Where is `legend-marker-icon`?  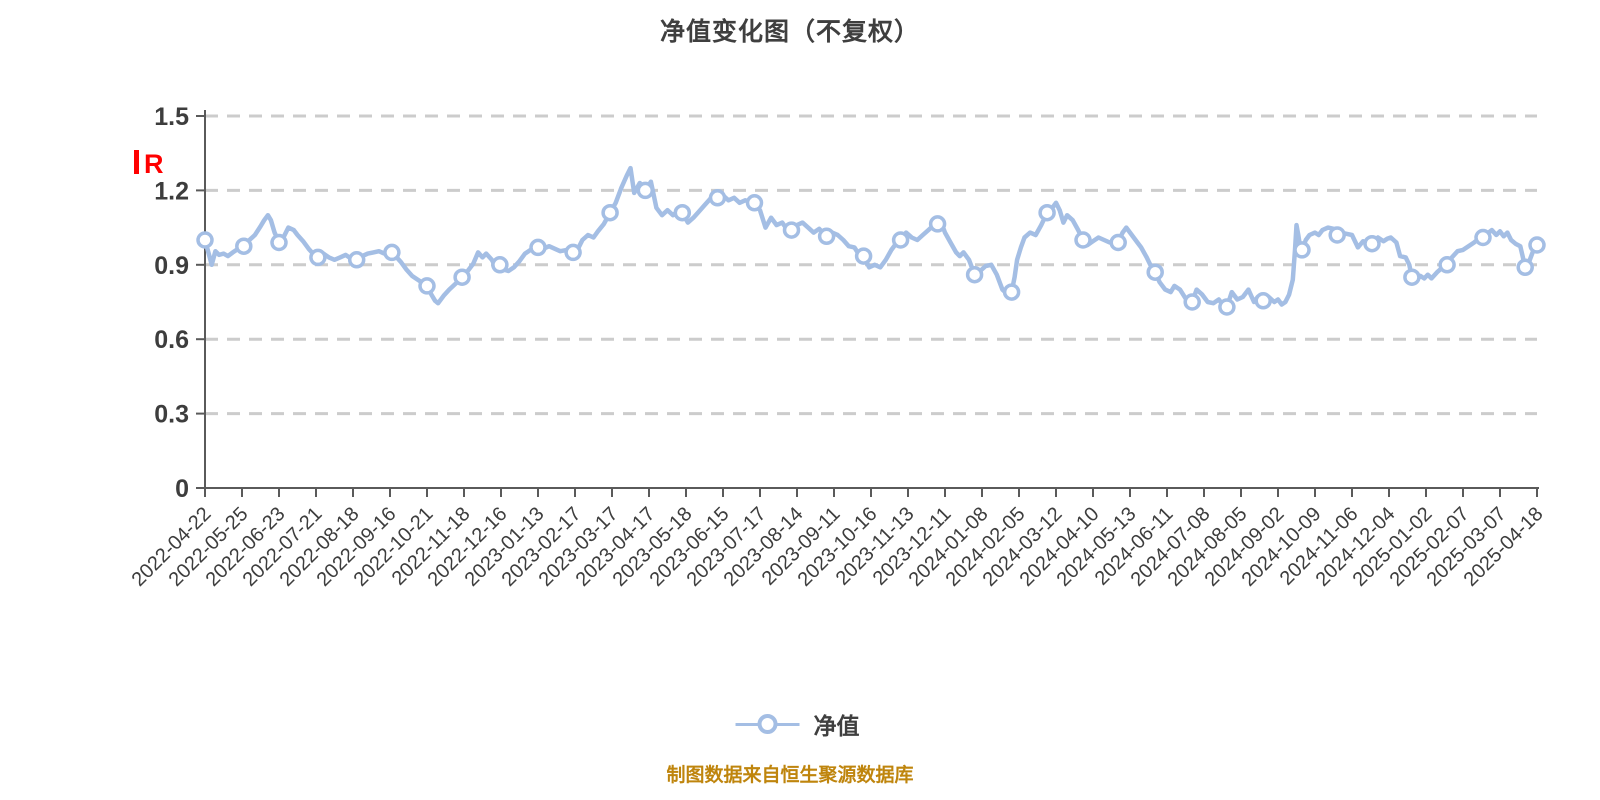
legend-marker-icon is located at coordinates (767, 724).